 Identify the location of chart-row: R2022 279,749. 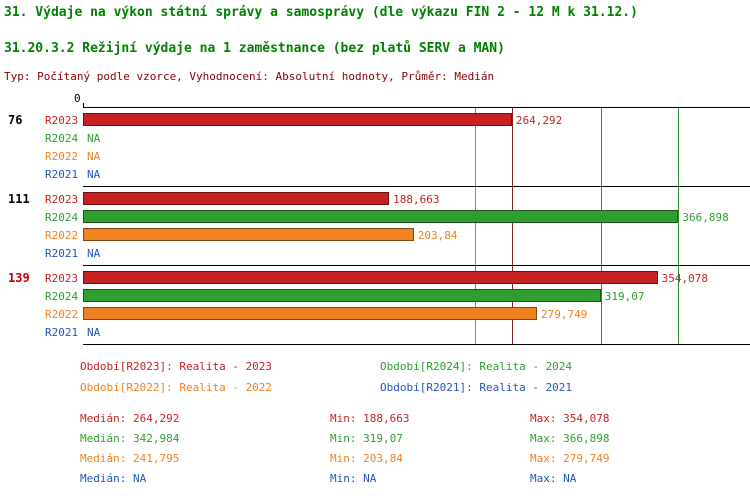
(375, 314).